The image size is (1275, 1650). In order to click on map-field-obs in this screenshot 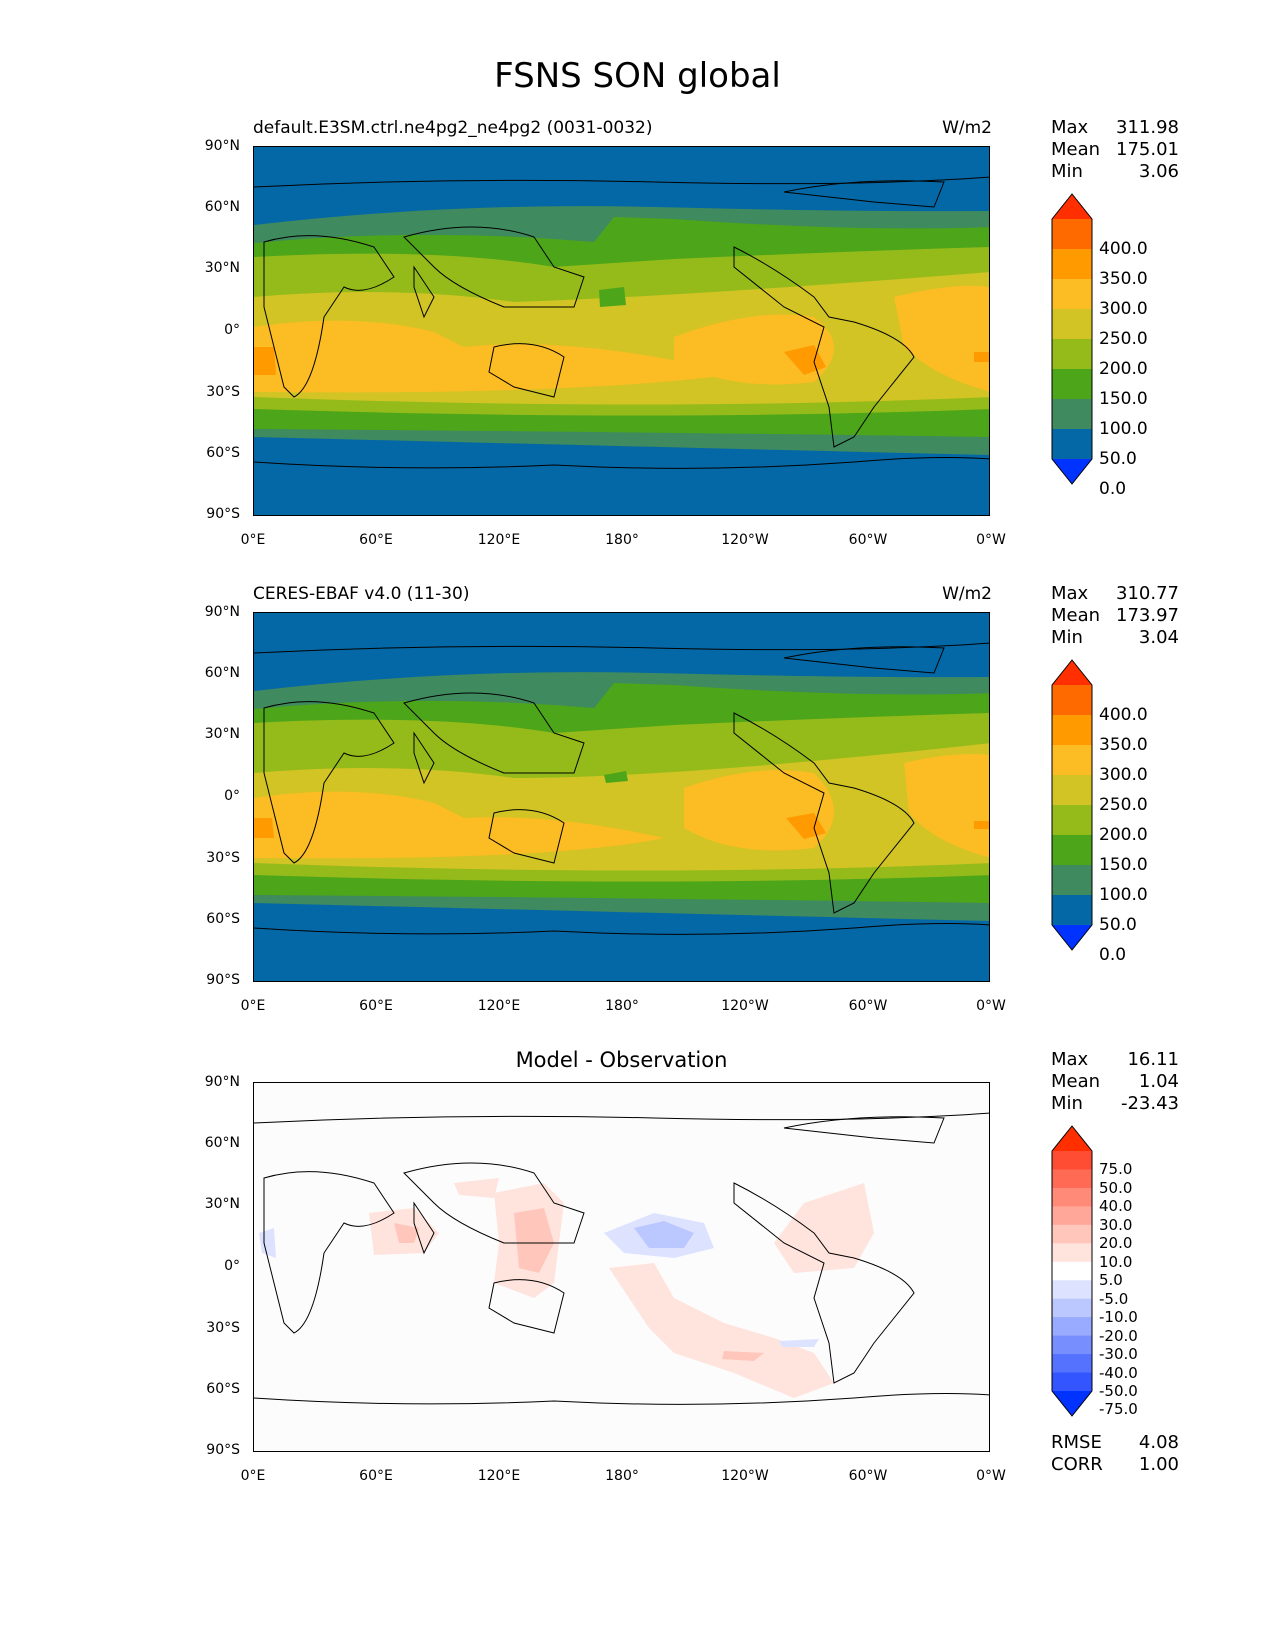, I will do `click(621, 797)`.